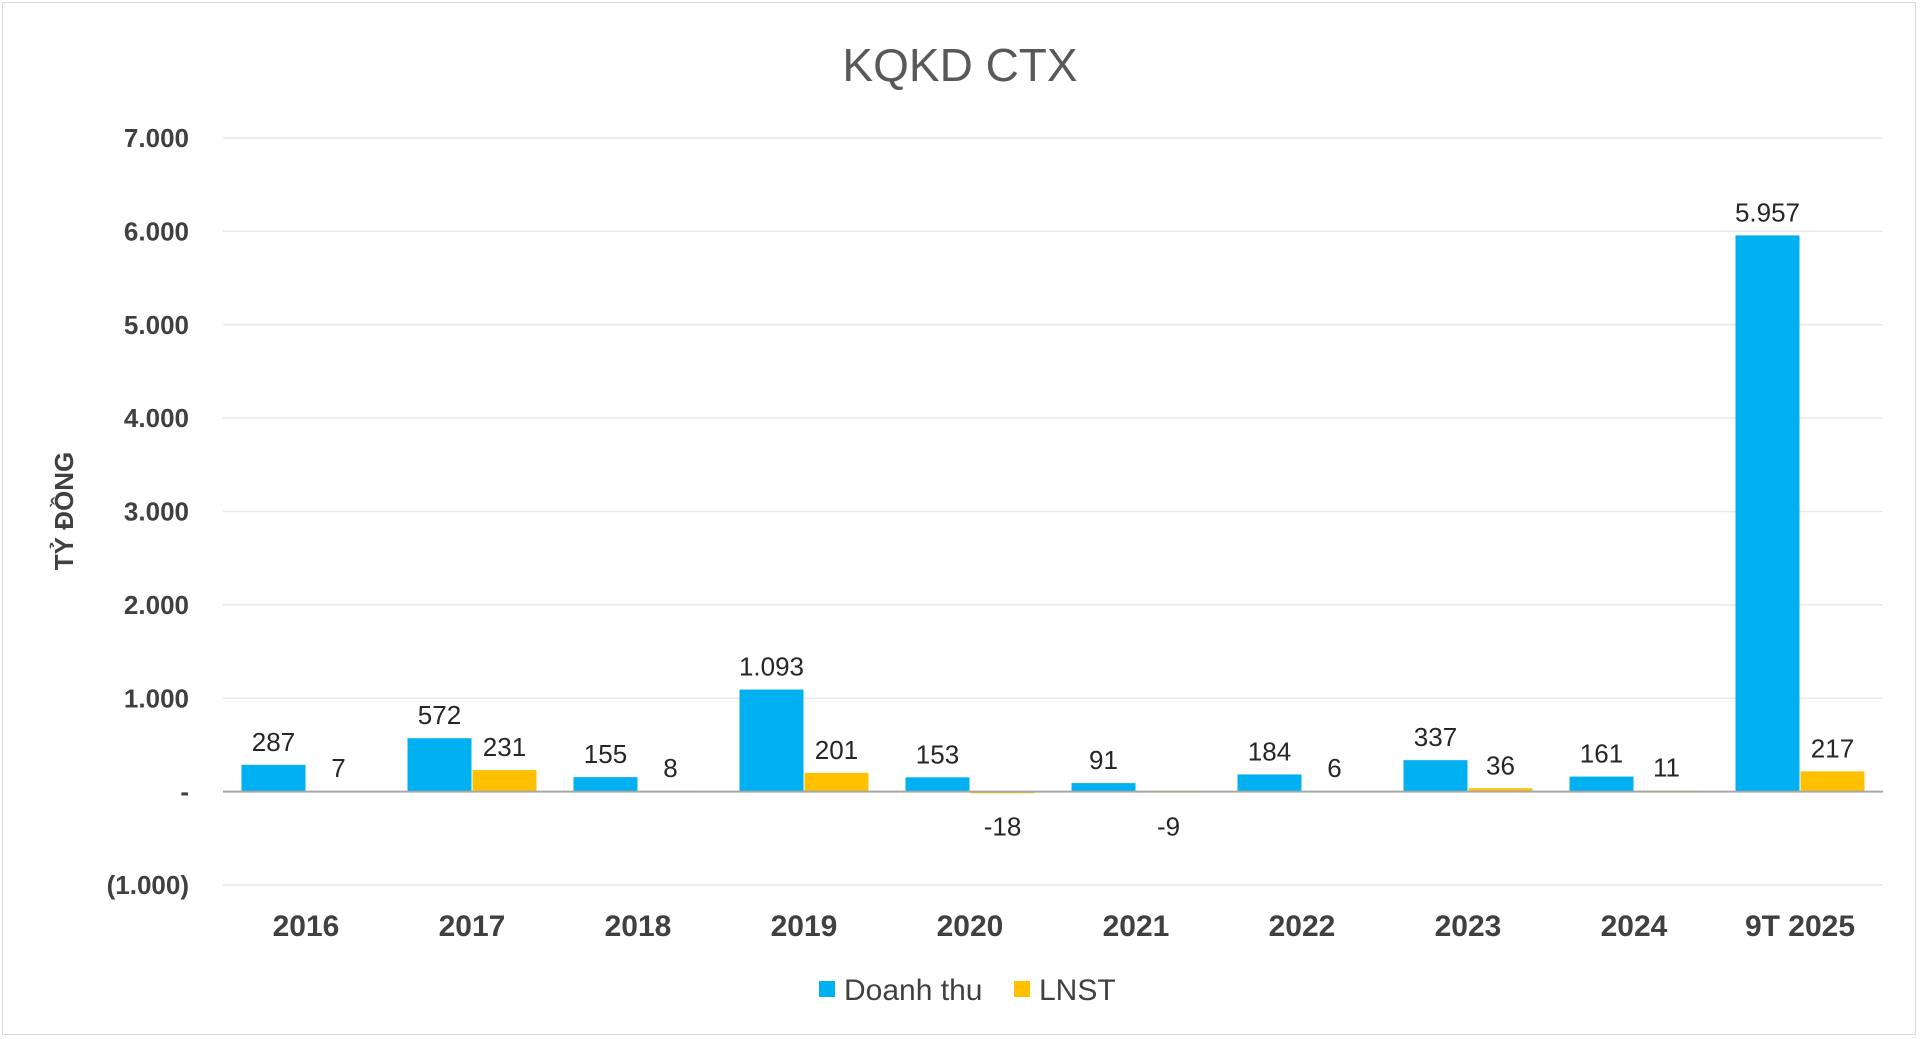  Describe the element at coordinates (1500, 765) in the screenshot. I see `data-label: 36` at that location.